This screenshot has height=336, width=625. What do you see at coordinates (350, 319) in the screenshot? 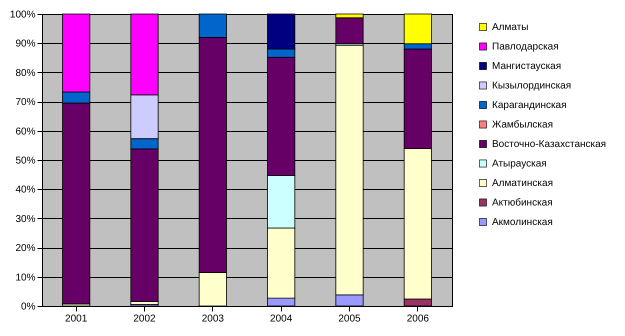
I see `x-tick-label: 2005` at bounding box center [350, 319].